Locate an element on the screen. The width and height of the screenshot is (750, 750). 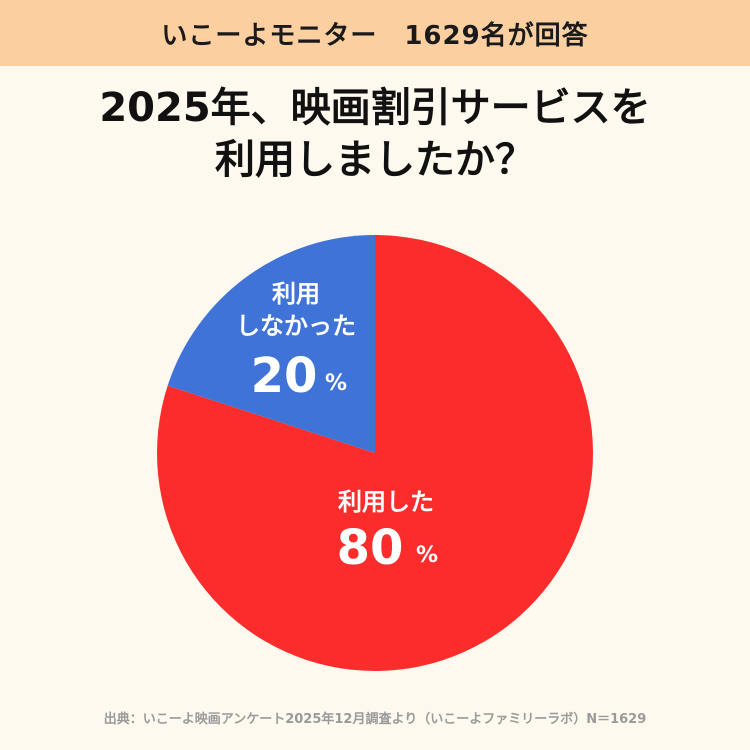
slice-label-used: 利用した 80 % is located at coordinates (387, 532).